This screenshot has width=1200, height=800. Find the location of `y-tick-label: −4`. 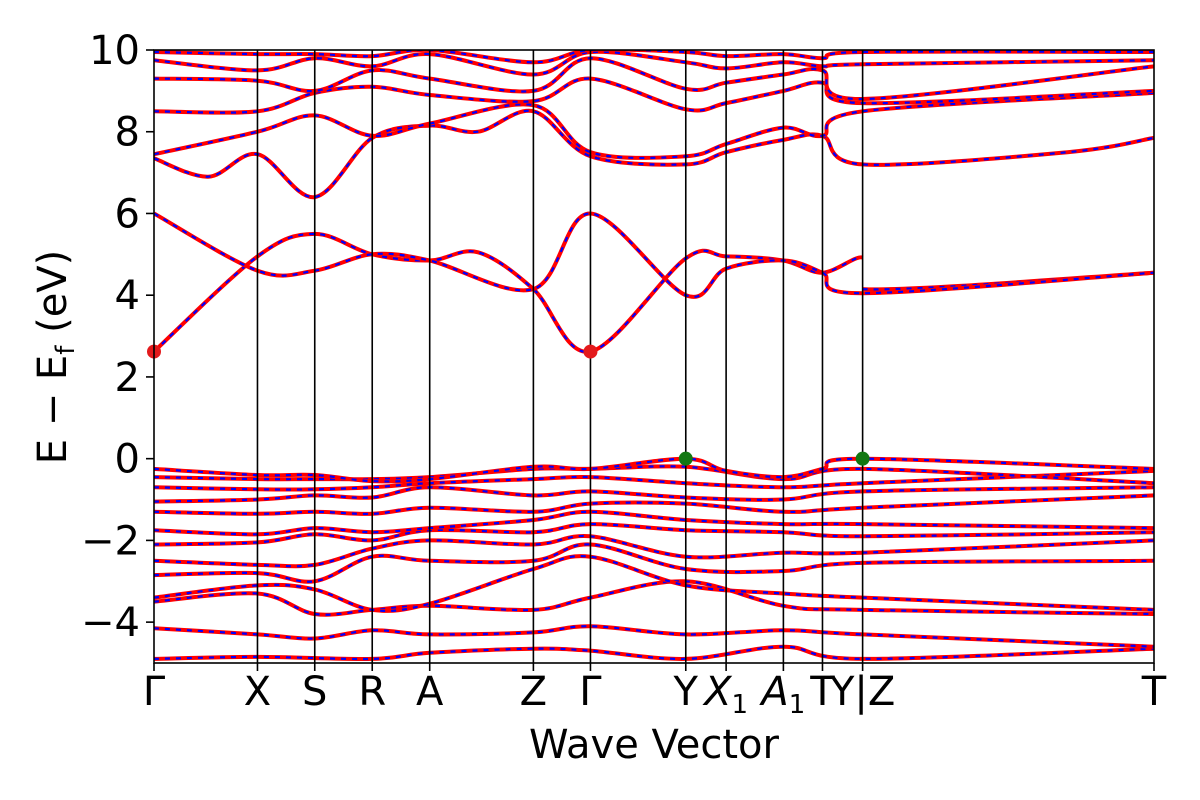

y-tick-label: −4 is located at coordinates (110, 623).